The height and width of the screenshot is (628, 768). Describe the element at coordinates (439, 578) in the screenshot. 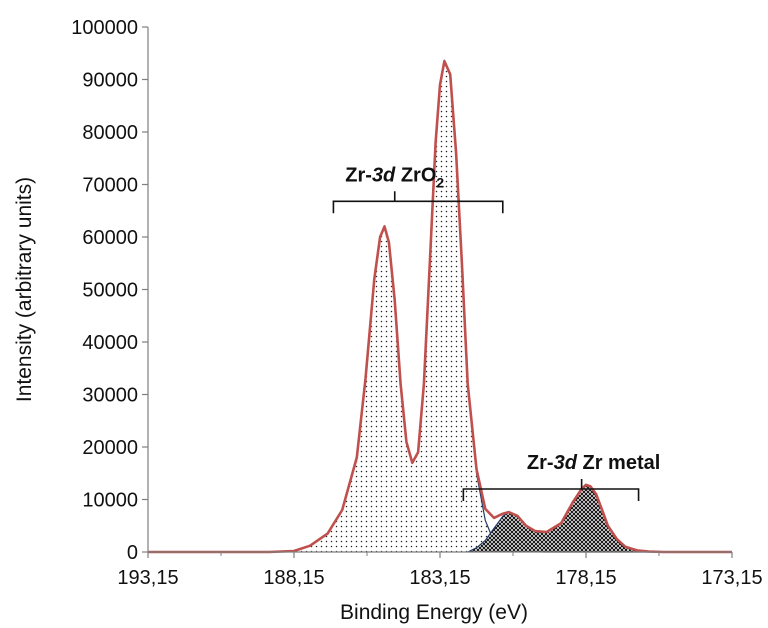

I see `x-tick-label: 183,15` at that location.